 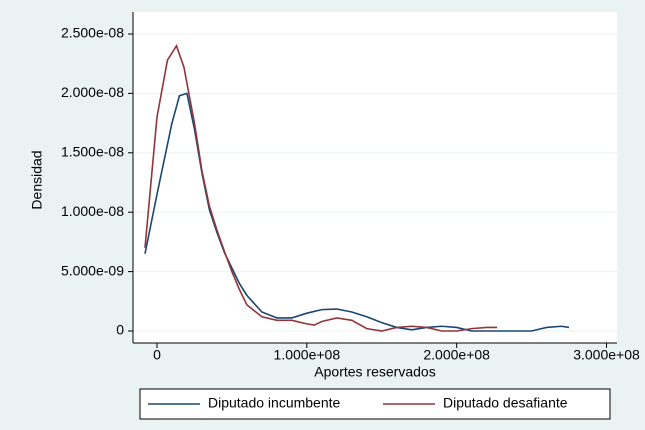 I want to click on x-axis-title: Aportes reservados, so click(x=374, y=372).